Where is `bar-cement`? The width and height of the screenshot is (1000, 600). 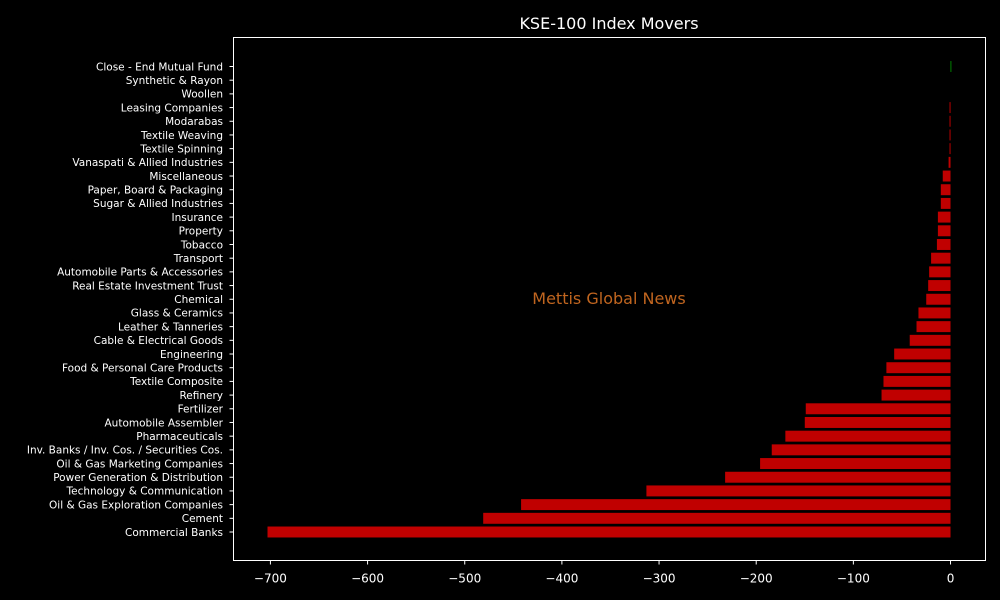 bar-cement is located at coordinates (717, 518).